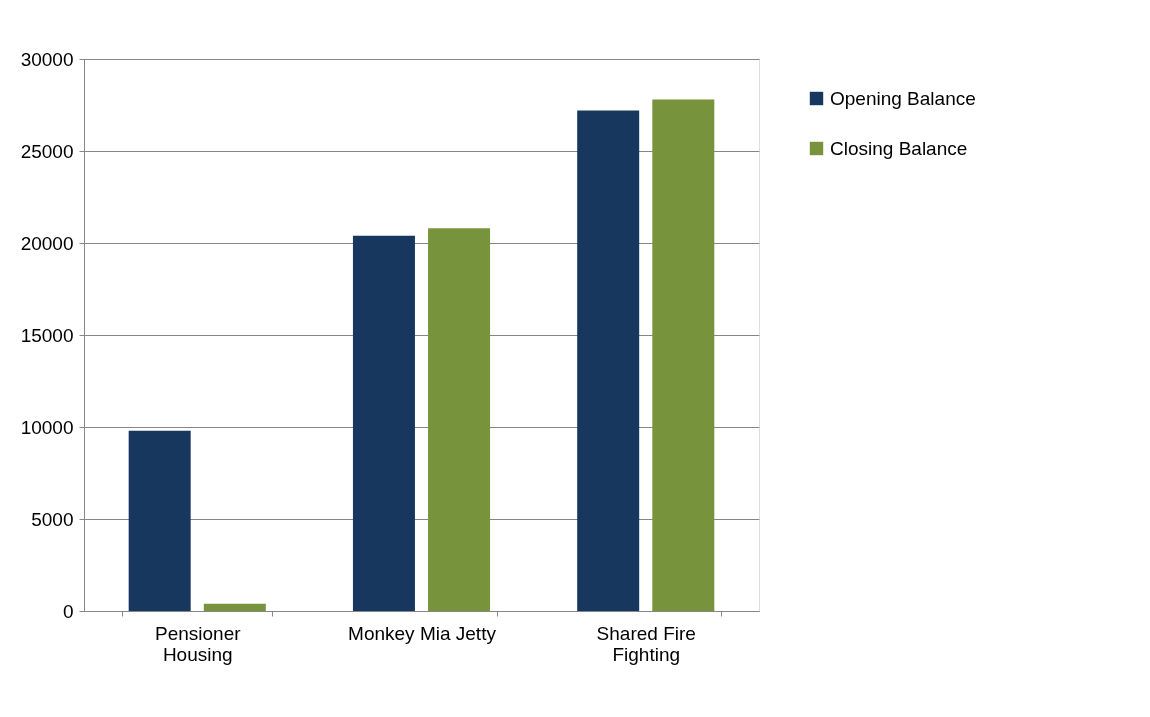  Describe the element at coordinates (903, 98) in the screenshot. I see `legend-label: Opening Balance` at that location.